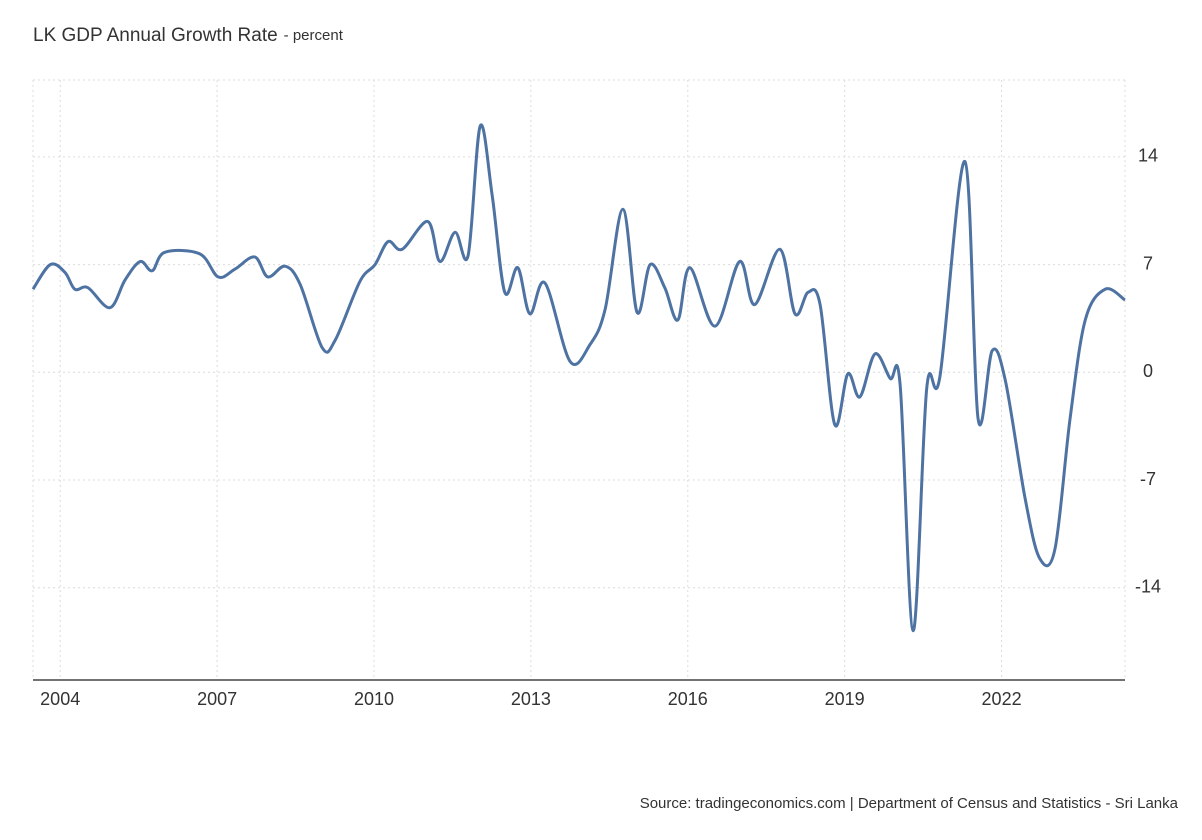  What do you see at coordinates (60, 699) in the screenshot?
I see `x-tick-label: 2004` at bounding box center [60, 699].